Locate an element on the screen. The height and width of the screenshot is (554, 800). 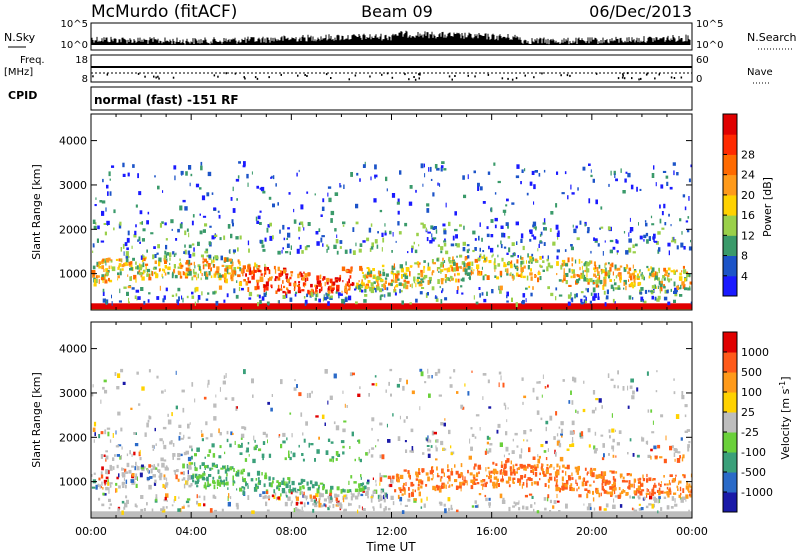
power-colorbar-swatch is located at coordinates (730, 144).